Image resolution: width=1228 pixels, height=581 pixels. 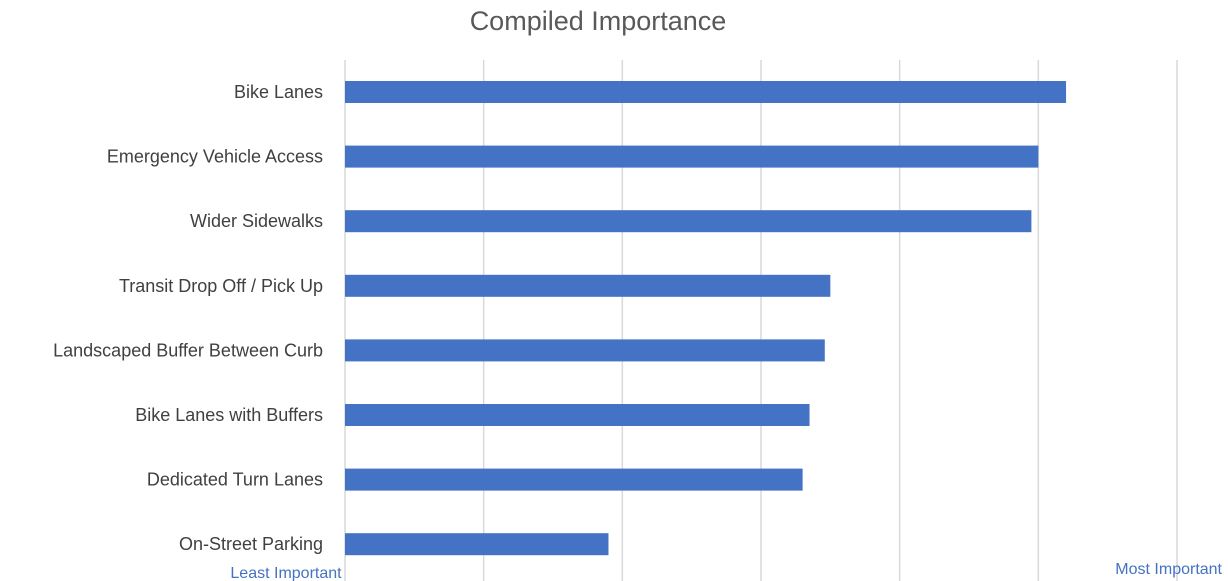 What do you see at coordinates (235, 480) in the screenshot?
I see `category-label: Dedicated Turn Lanes` at bounding box center [235, 480].